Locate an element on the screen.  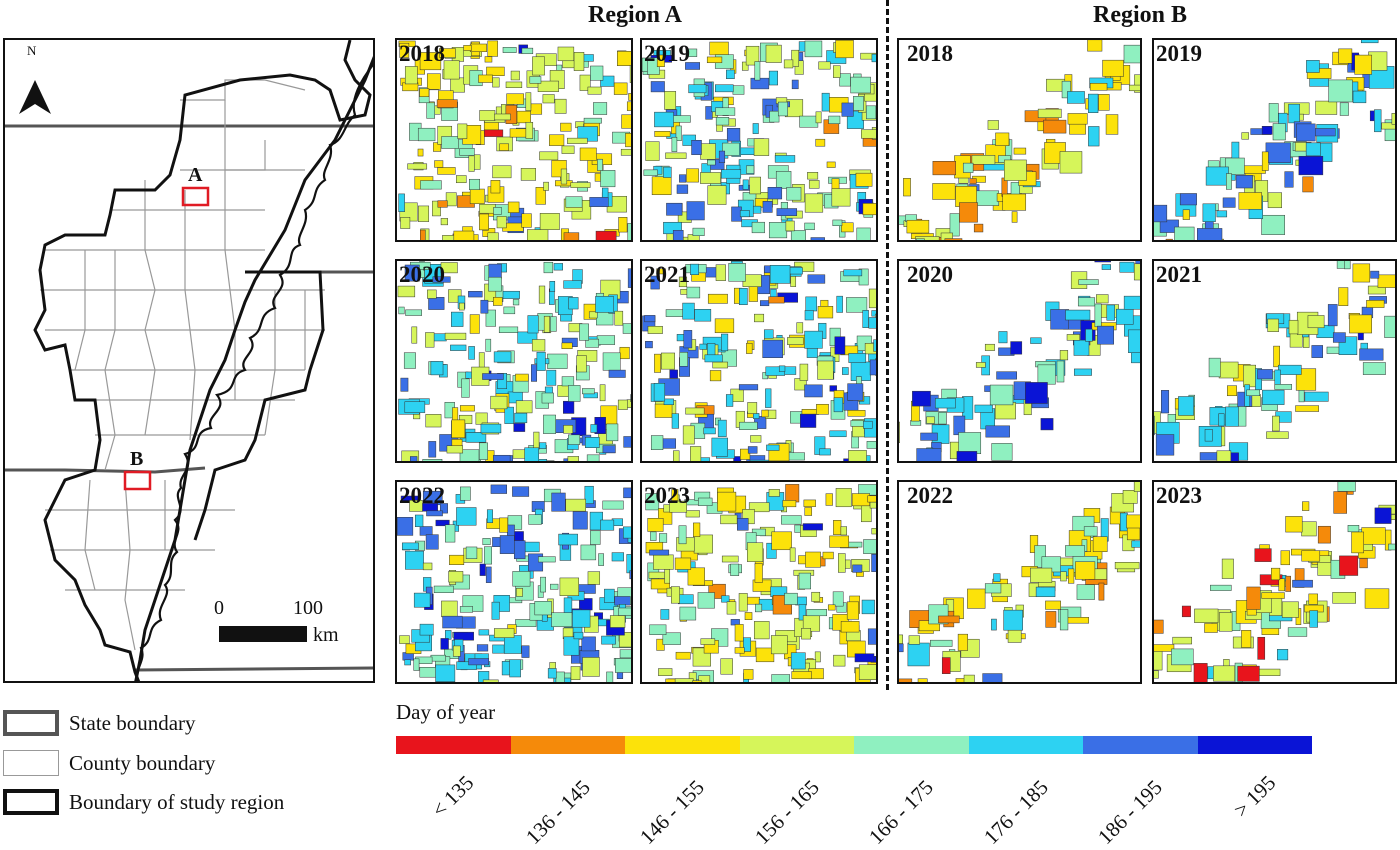
region-b-panel: 2020 is located at coordinates (1019, 361).